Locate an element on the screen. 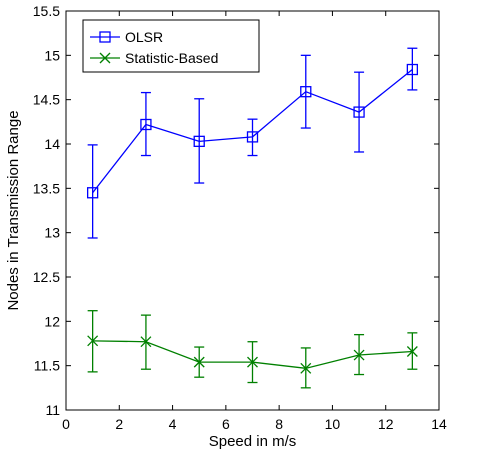  legend-box is located at coordinates (171, 46).